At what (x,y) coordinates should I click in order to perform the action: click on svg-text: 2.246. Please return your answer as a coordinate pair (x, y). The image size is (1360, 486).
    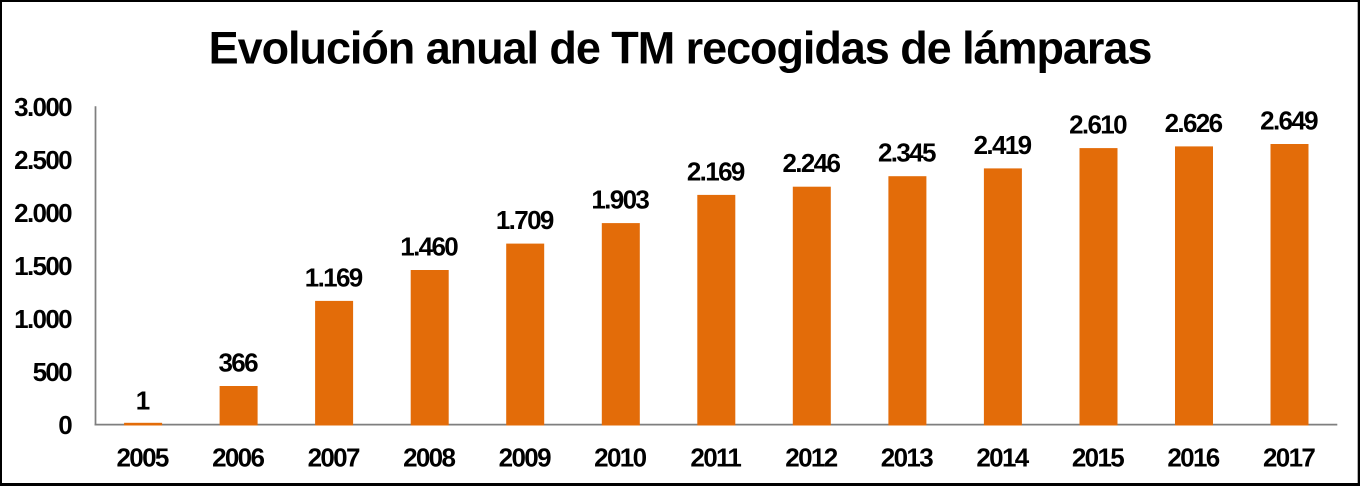
    Looking at the image, I should click on (811, 163).